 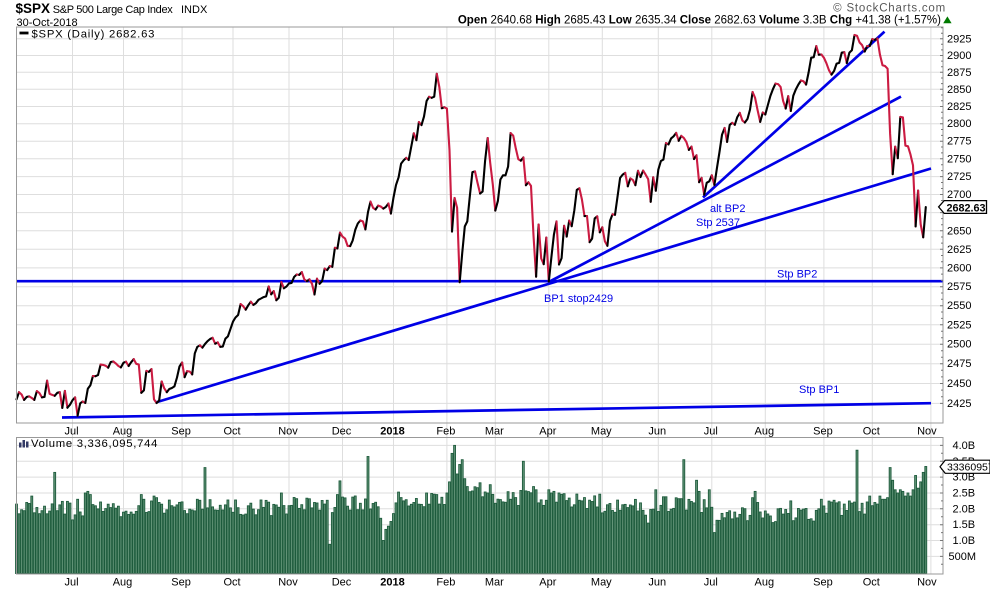 What do you see at coordinates (959, 345) in the screenshot?
I see `svg-text: 2500` at bounding box center [959, 345].